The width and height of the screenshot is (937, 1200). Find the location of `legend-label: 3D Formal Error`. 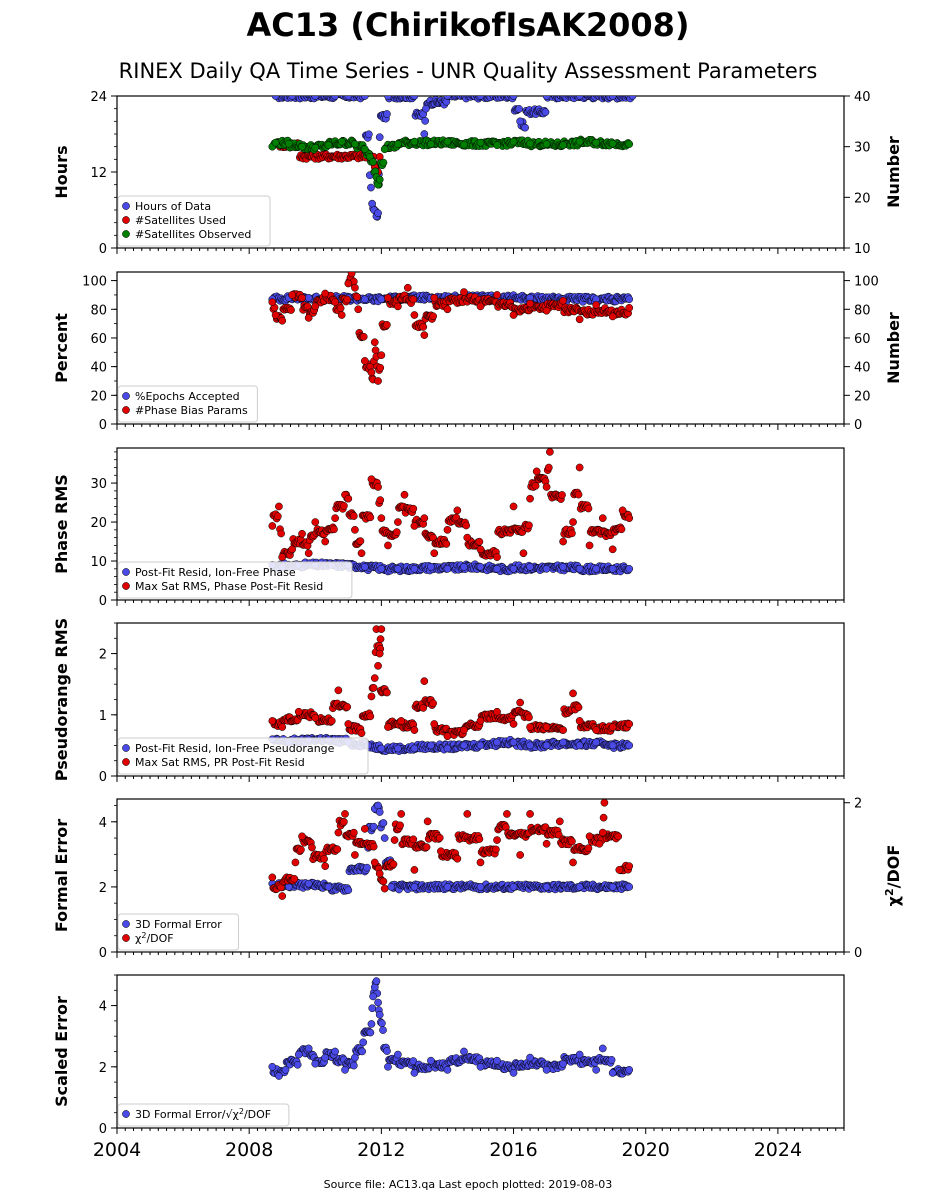

legend-label: 3D Formal Error is located at coordinates (178, 924).